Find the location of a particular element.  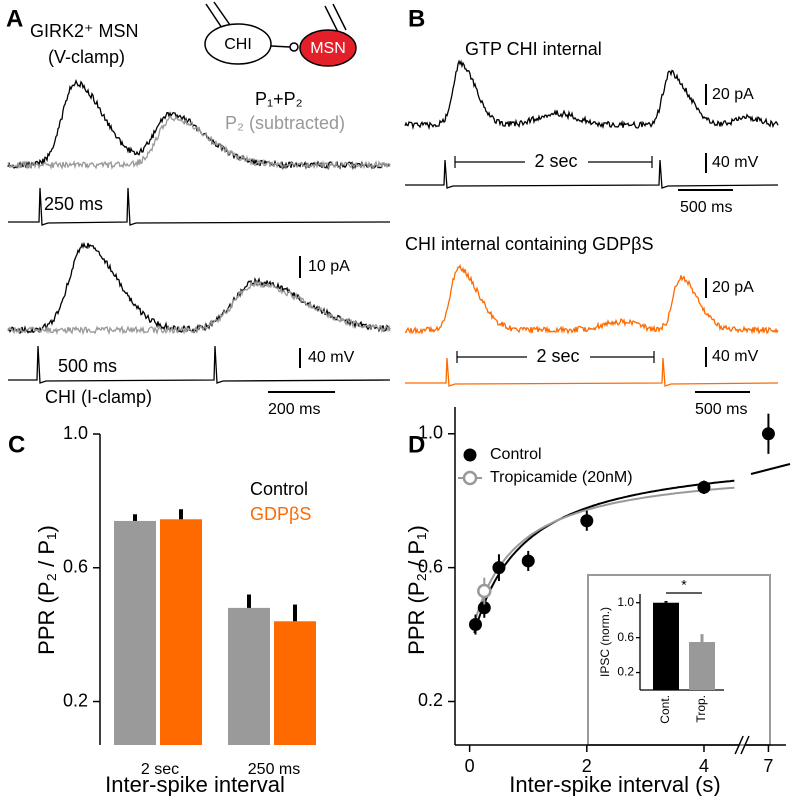

x-tick-label: 4 is located at coordinates (704, 766).